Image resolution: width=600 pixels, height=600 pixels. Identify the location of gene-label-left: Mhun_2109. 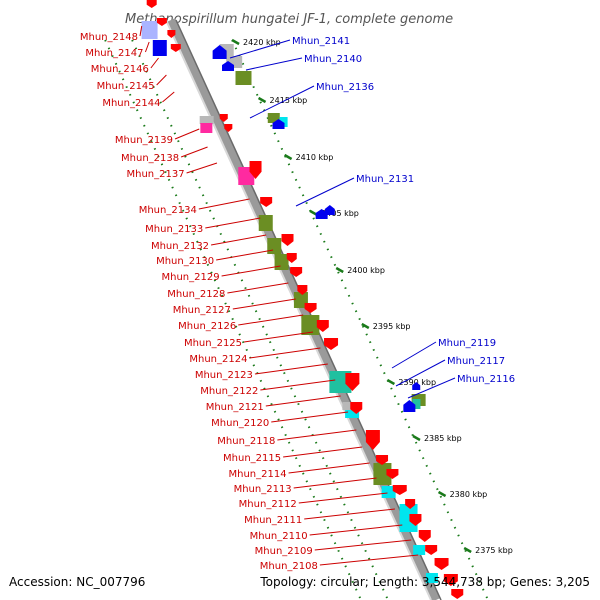
(284, 551).